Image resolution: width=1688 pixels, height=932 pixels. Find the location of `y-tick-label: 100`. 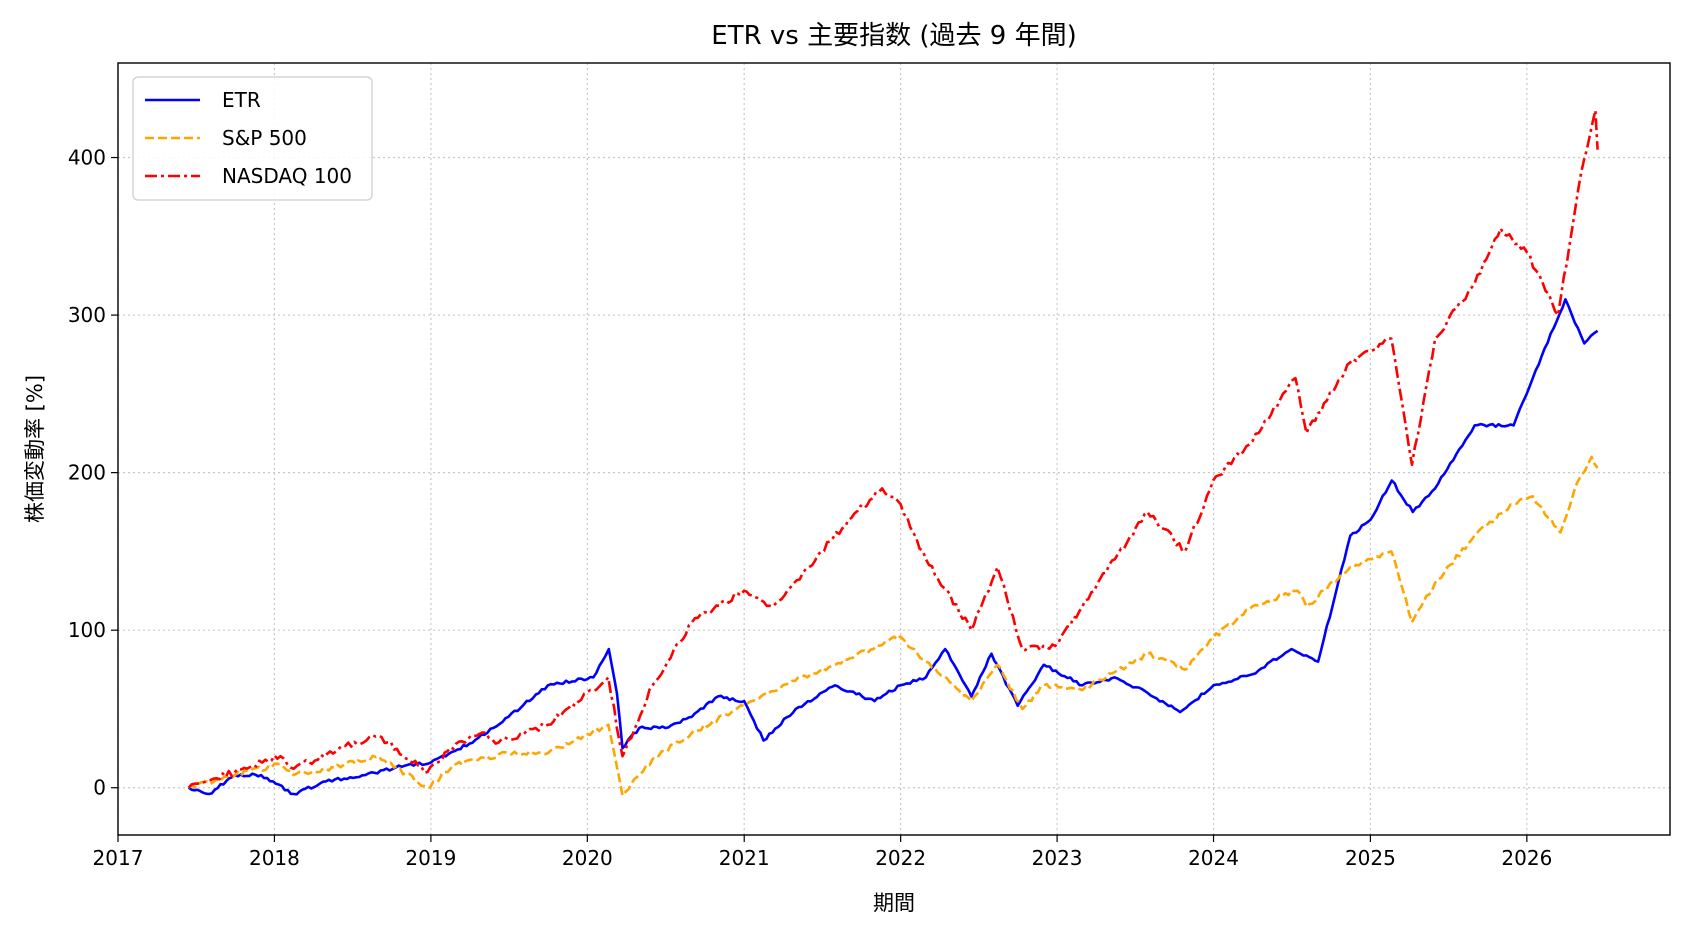

y-tick-label: 100 is located at coordinates (87, 630).